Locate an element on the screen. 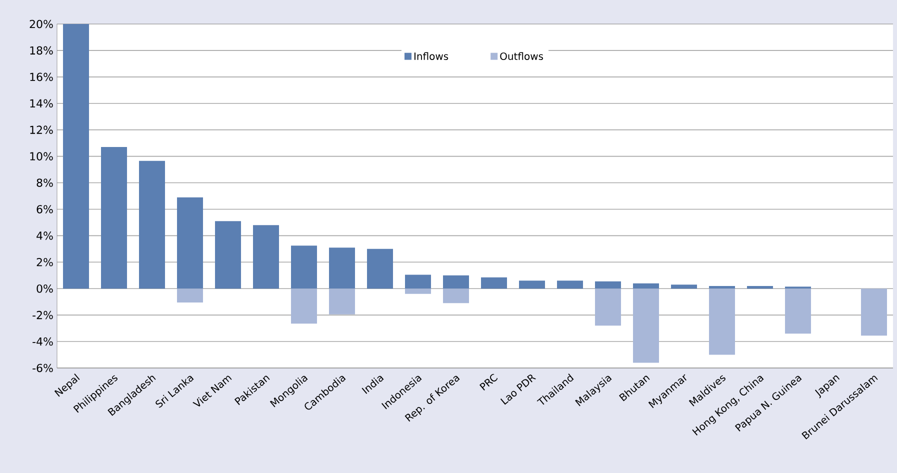 The height and width of the screenshot is (473, 897). y-tick-label: 6% is located at coordinates (44, 209).